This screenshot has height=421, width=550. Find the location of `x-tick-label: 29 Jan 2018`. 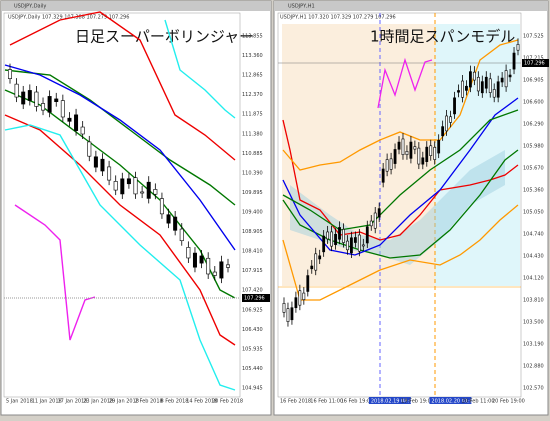

x-tick-label: 29 Jan 2018 is located at coordinates (124, 402).